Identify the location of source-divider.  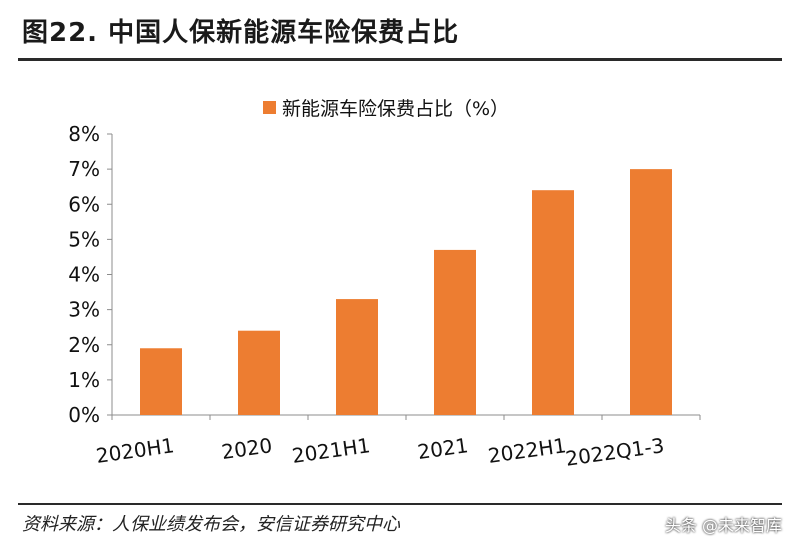
(400, 504).